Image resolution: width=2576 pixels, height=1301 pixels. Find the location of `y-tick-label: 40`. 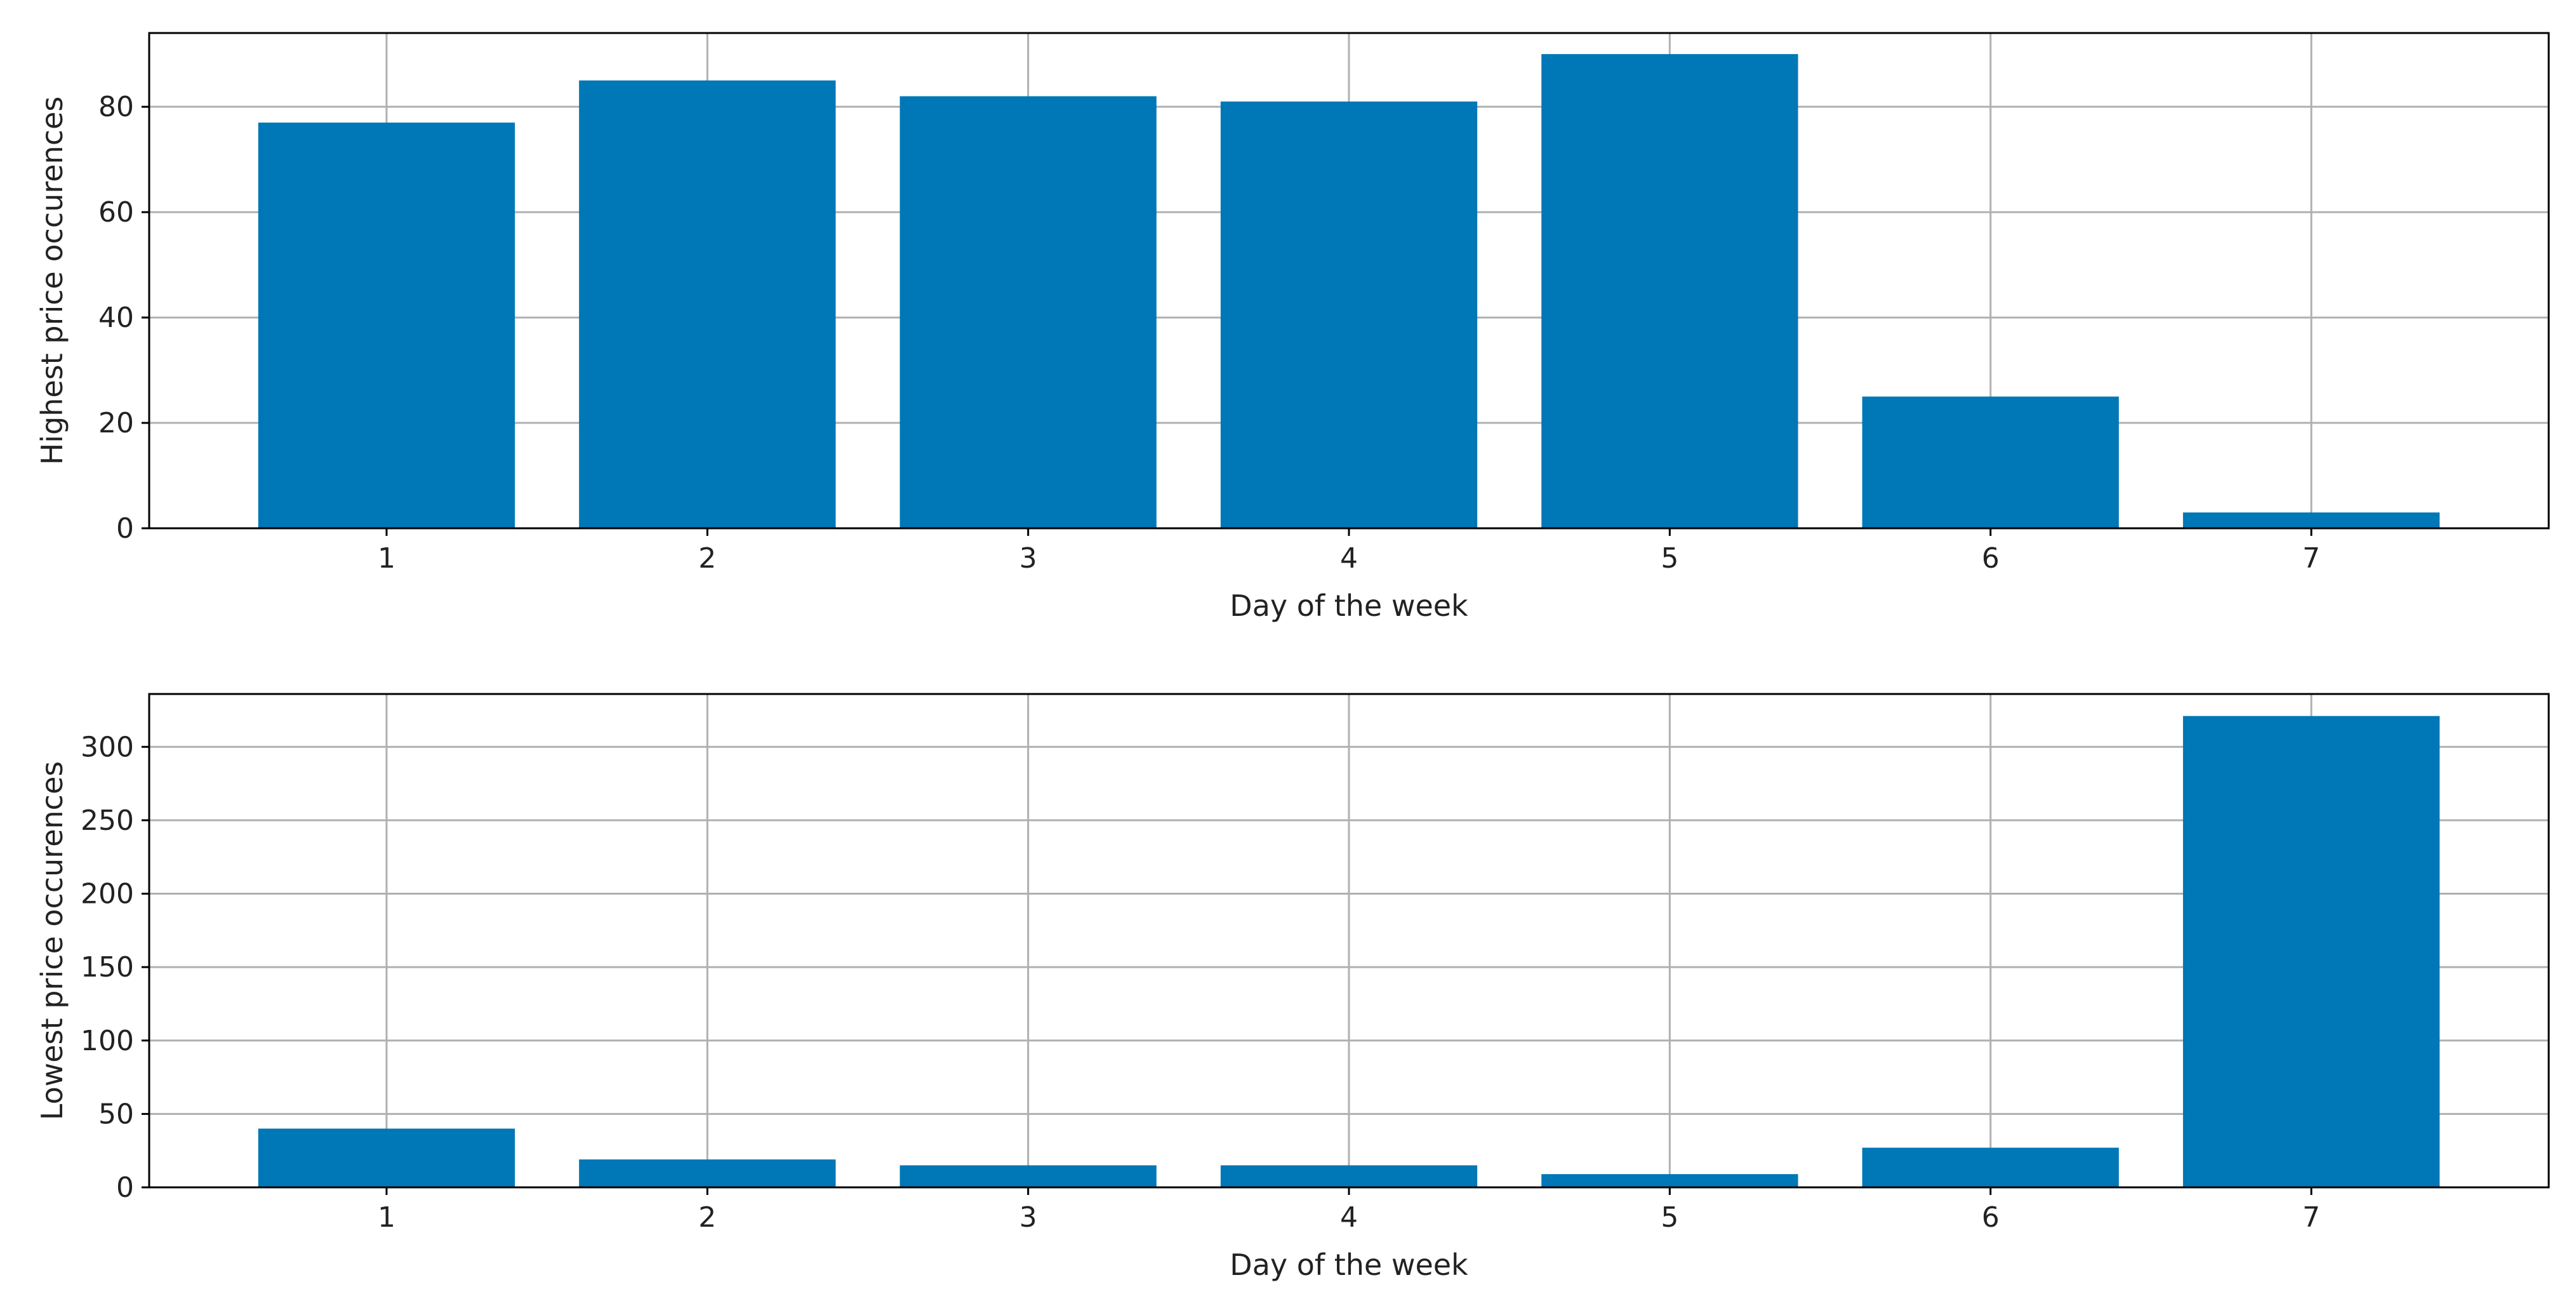

y-tick-label: 40 is located at coordinates (116, 318).